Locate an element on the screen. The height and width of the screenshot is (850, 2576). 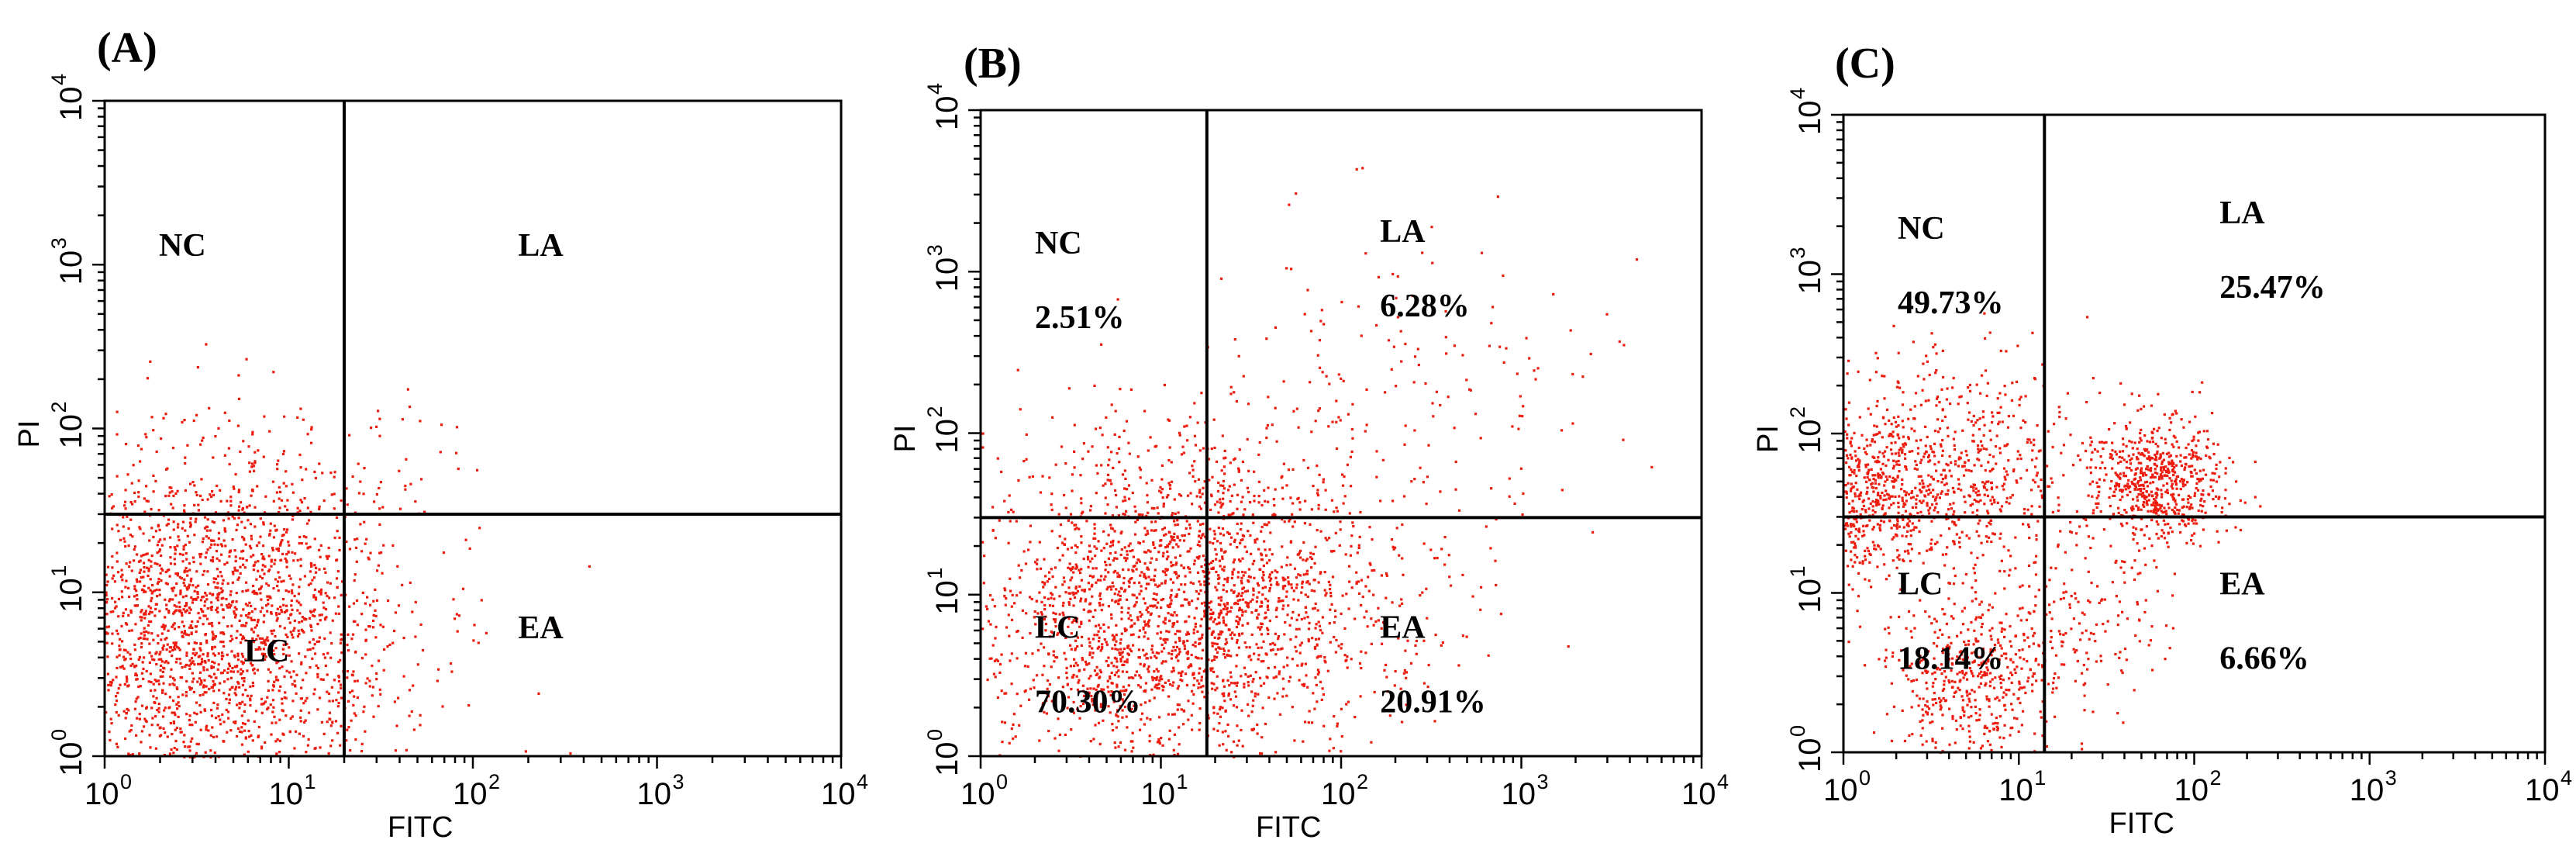
quadrant-la: LA6.28% is located at coordinates (1425, 269).